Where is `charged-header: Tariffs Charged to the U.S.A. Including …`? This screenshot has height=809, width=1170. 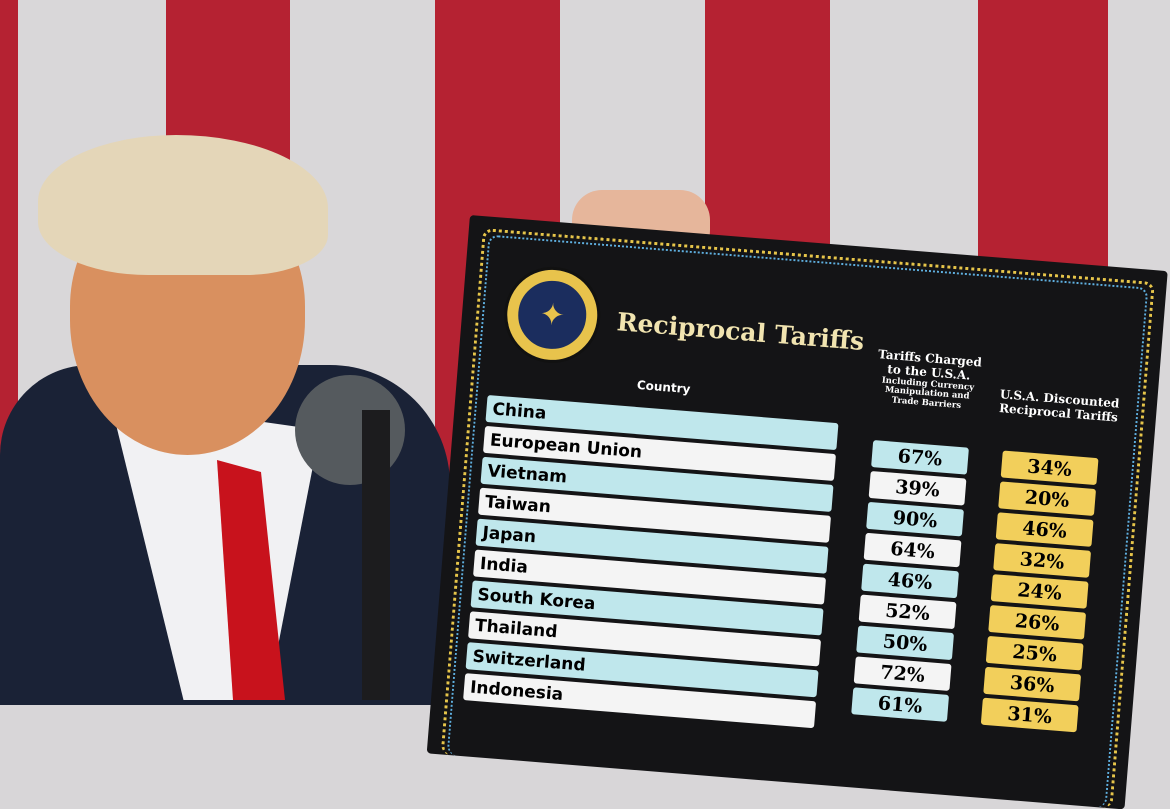
charged-header: Tariffs Charged to the U.S.A. Including … is located at coordinates (928, 380).